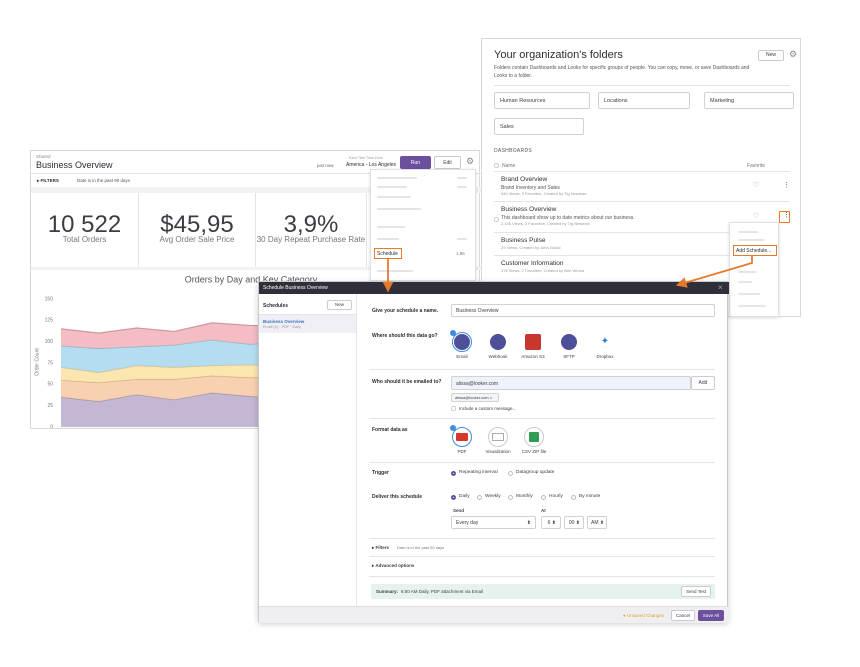  Describe the element at coordinates (494, 288) in the screenshot. I see `modal-header: Schedule Business Overview ×` at that location.